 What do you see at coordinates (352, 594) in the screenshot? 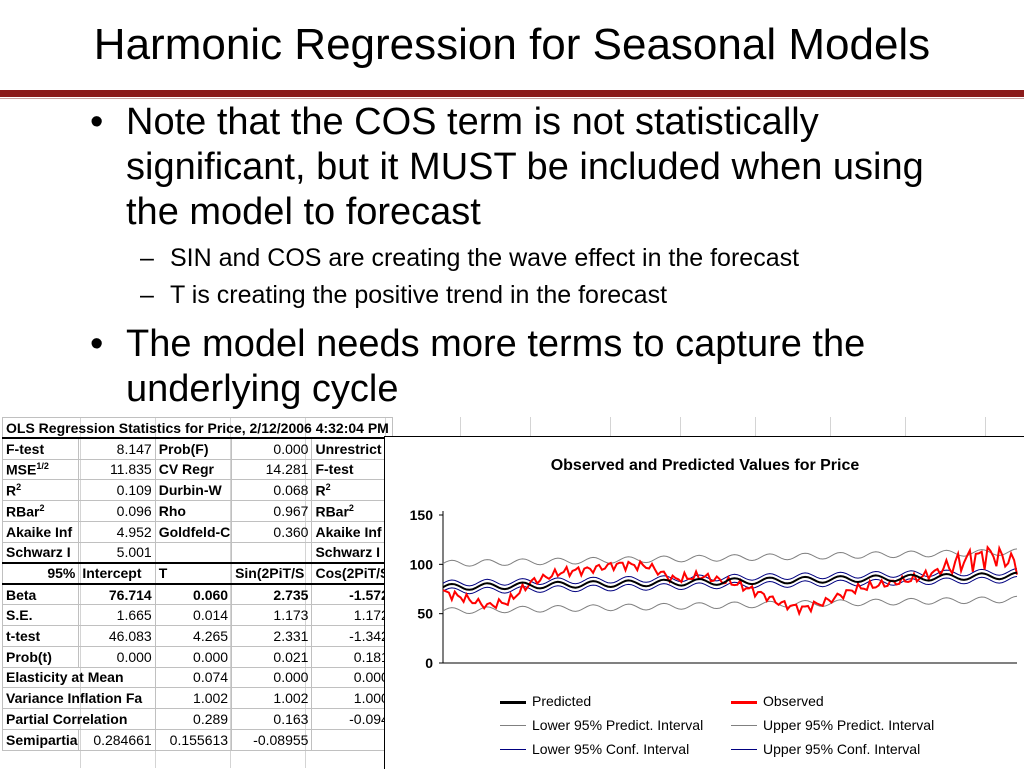
I see `coef-value: -1.572` at bounding box center [352, 594].